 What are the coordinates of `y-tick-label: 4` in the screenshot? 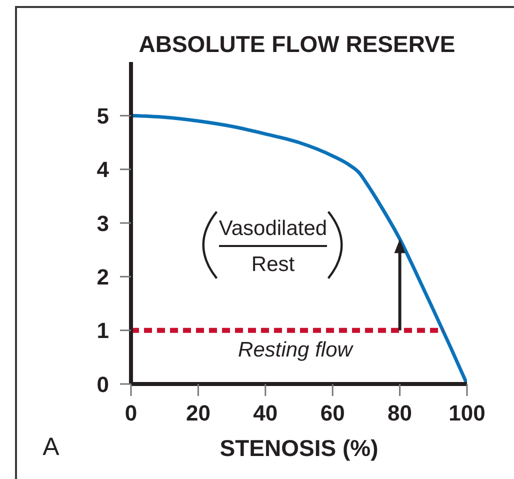 It's located at (103, 169).